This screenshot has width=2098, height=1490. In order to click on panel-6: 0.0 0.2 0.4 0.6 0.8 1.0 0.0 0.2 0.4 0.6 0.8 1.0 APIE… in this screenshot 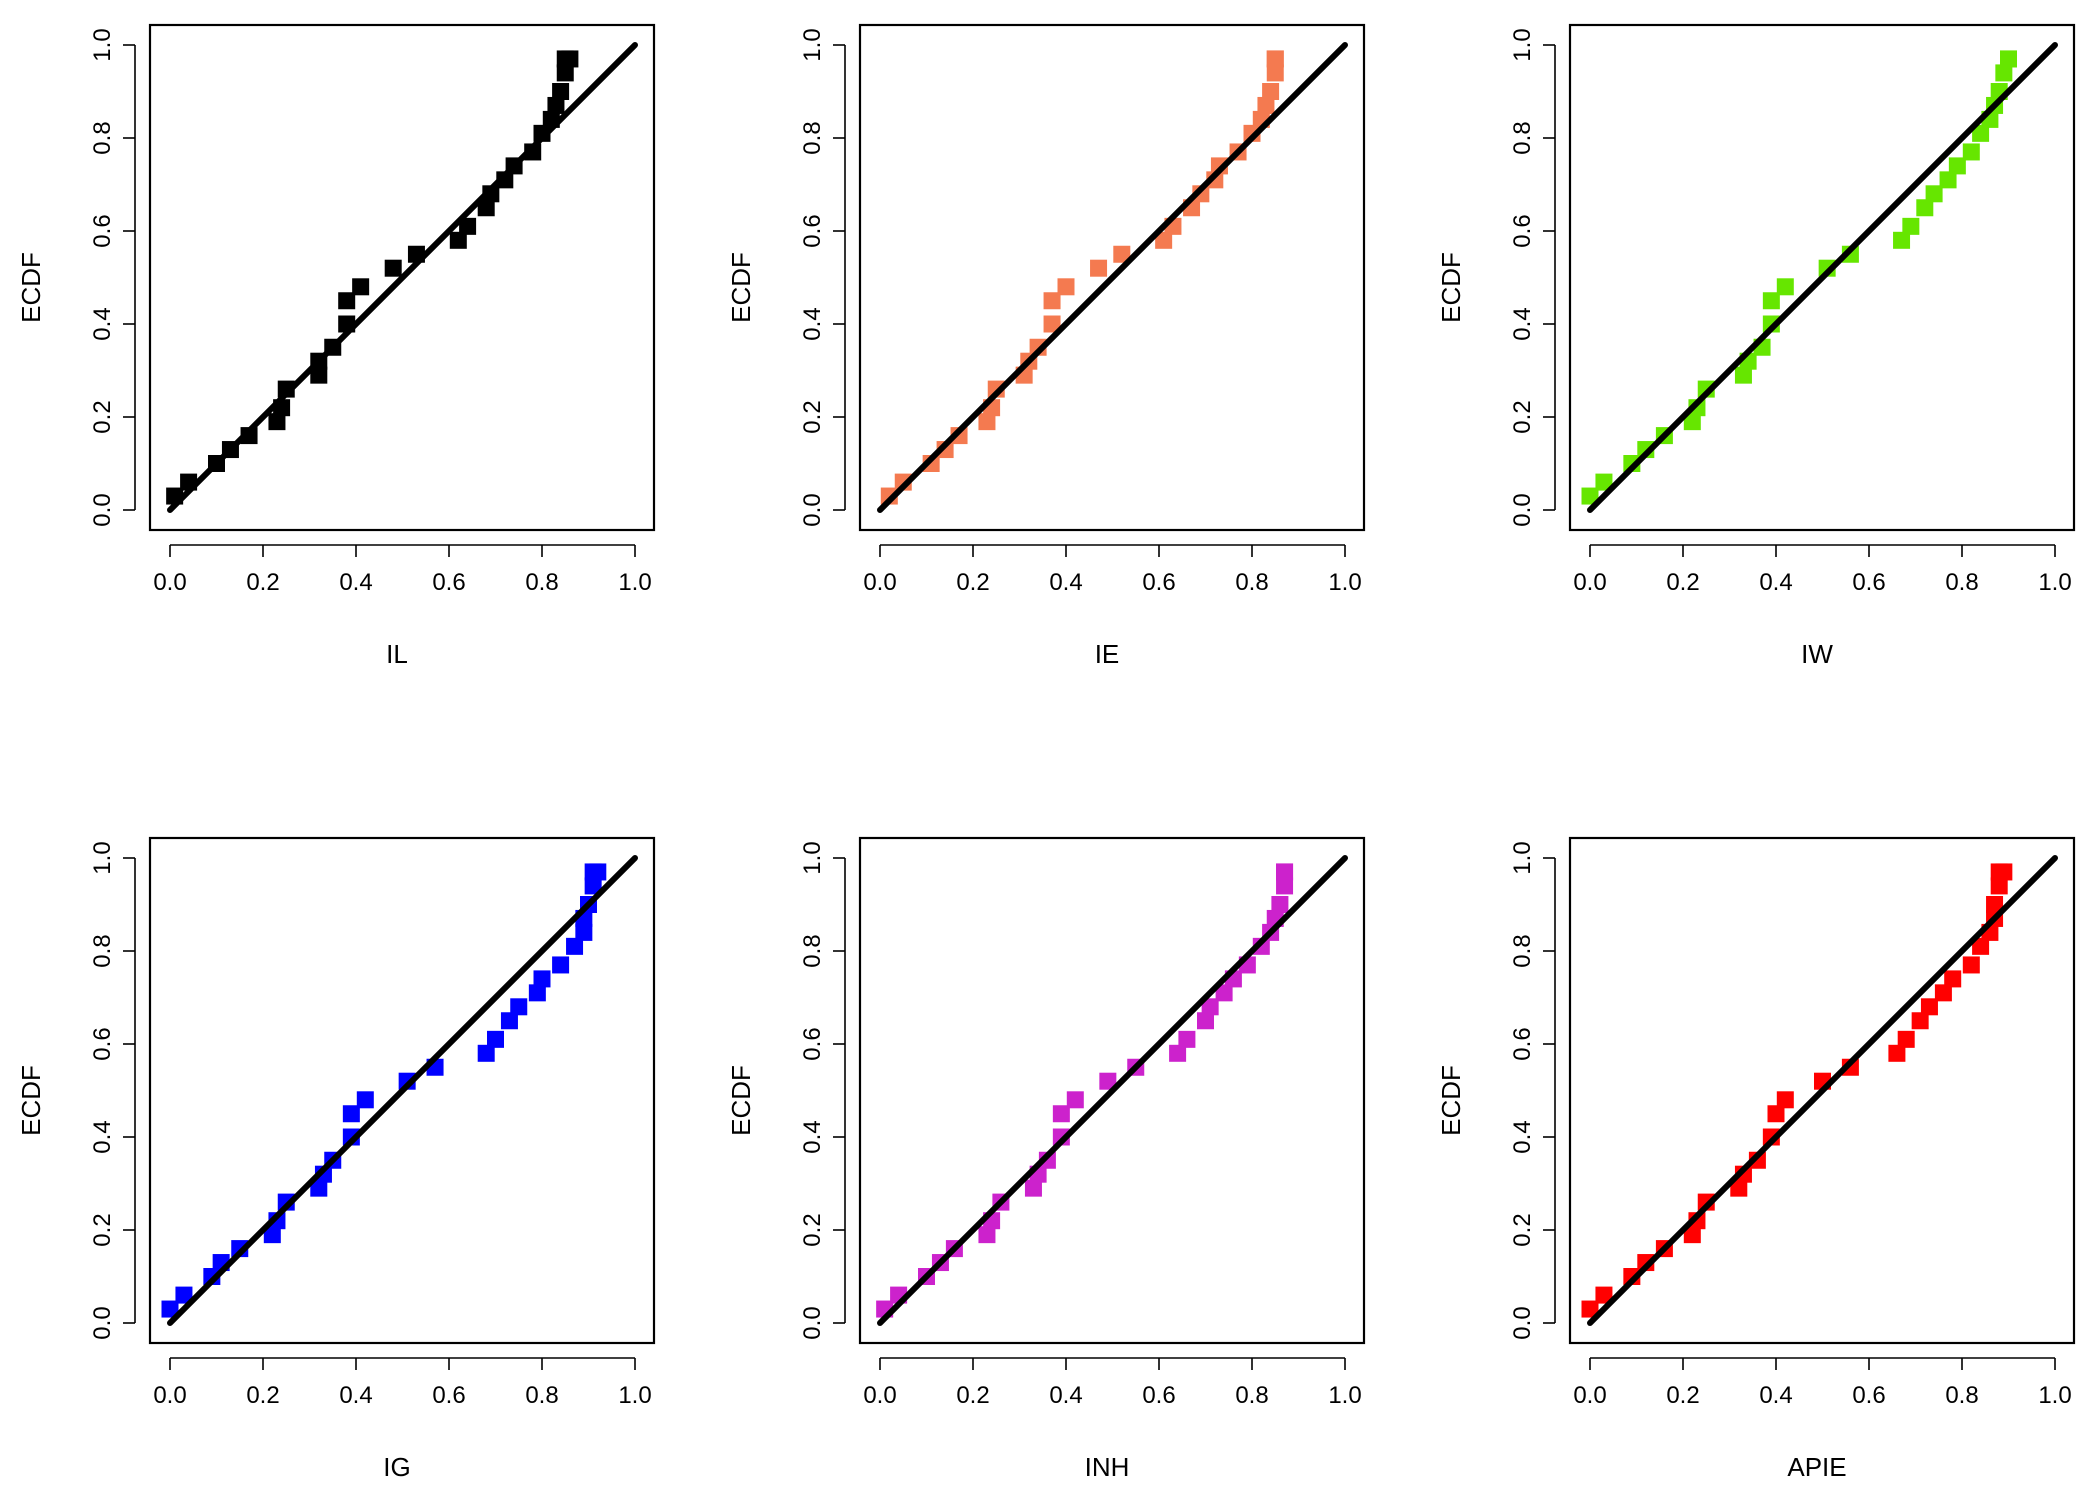, I will do `click(1756, 1159)`.